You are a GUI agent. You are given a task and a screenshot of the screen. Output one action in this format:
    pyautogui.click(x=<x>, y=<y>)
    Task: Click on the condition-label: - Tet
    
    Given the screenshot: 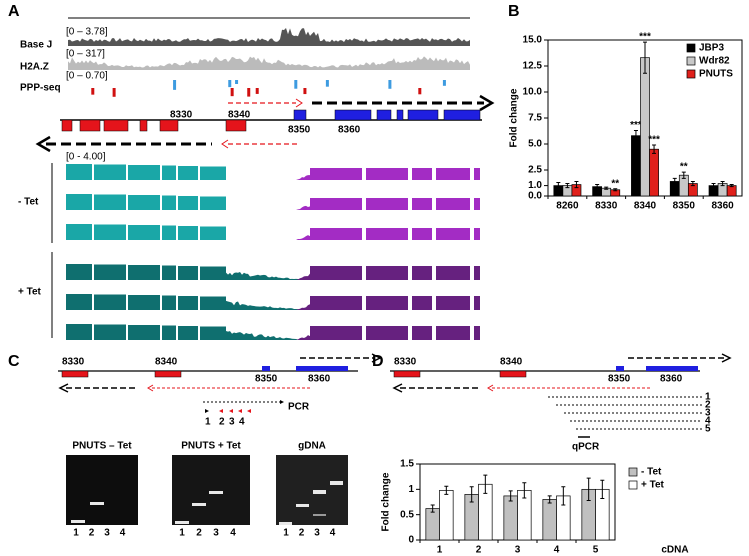 What is the action you would take?
    pyautogui.click(x=28, y=202)
    